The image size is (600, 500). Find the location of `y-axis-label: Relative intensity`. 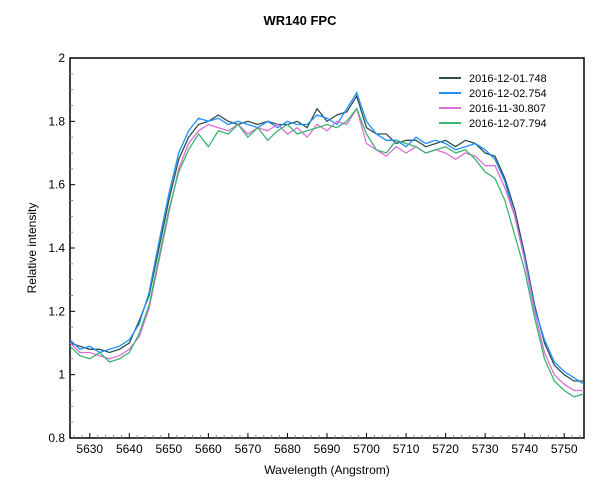

y-axis-label: Relative intensity is located at coordinates (32, 248).